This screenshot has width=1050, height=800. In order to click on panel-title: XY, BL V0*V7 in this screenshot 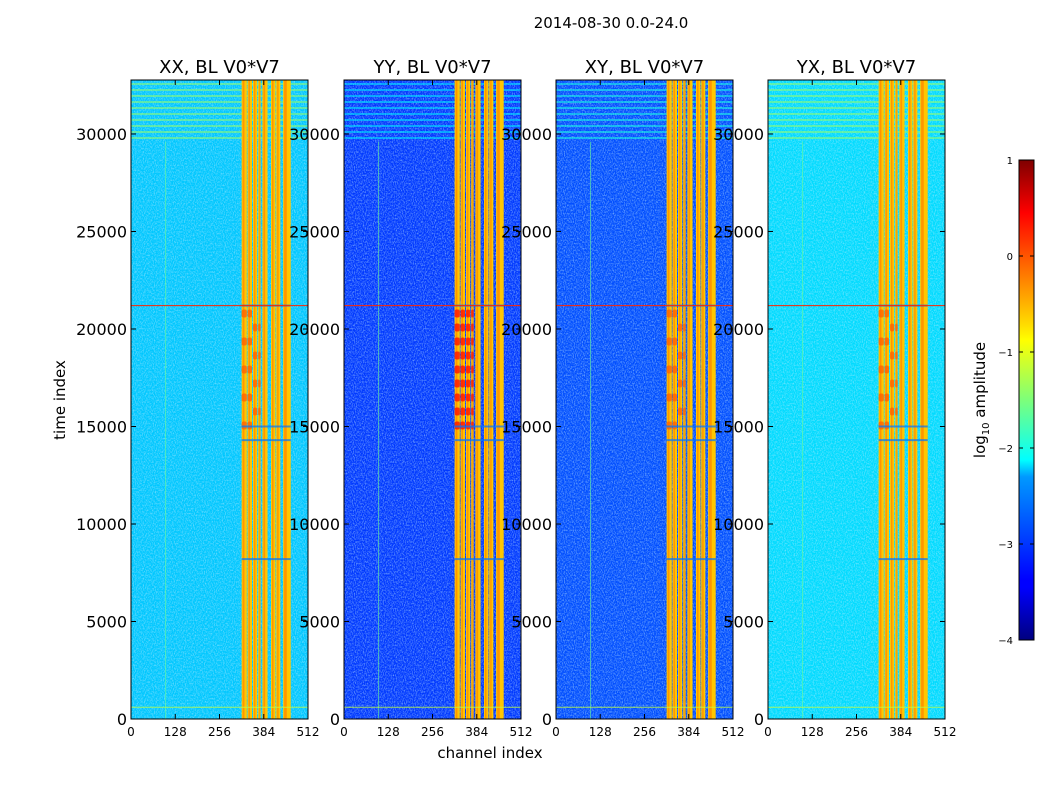, I will do `click(644, 67)`.